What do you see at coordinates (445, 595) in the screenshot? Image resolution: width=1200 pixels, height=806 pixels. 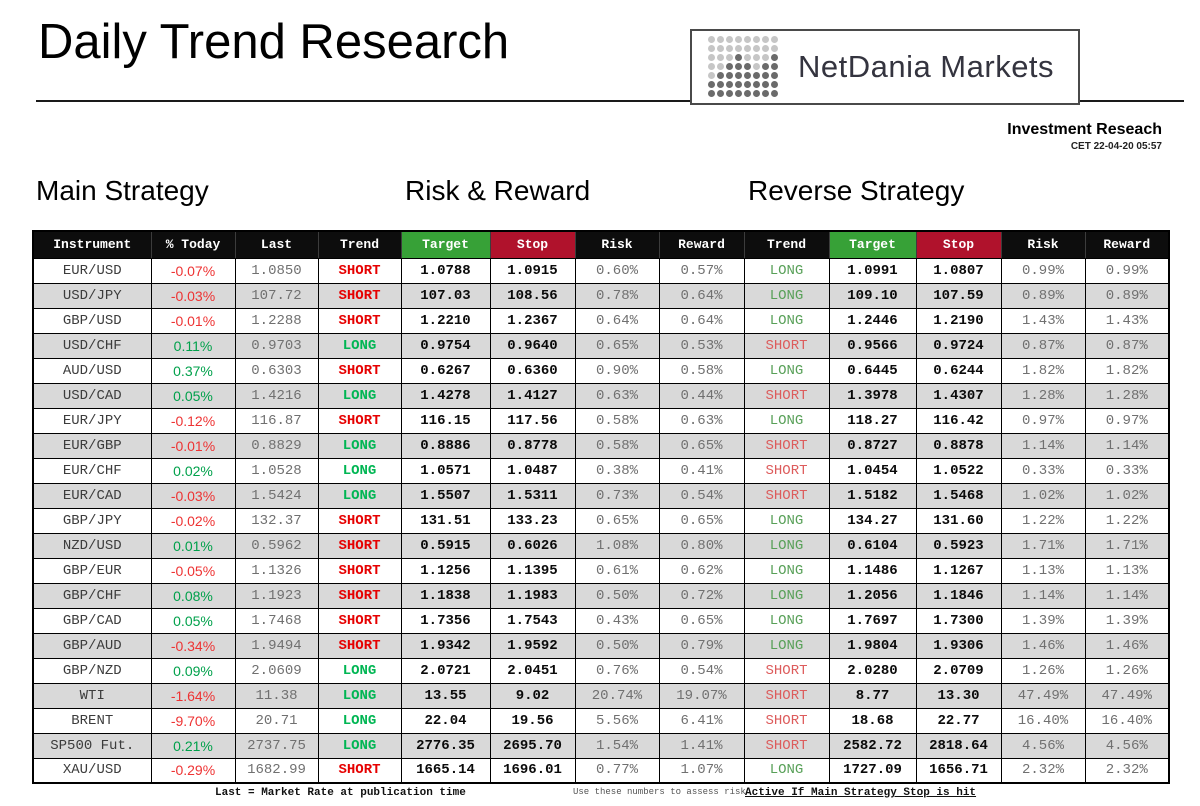 I see `cell-target: 1.1838` at bounding box center [445, 595].